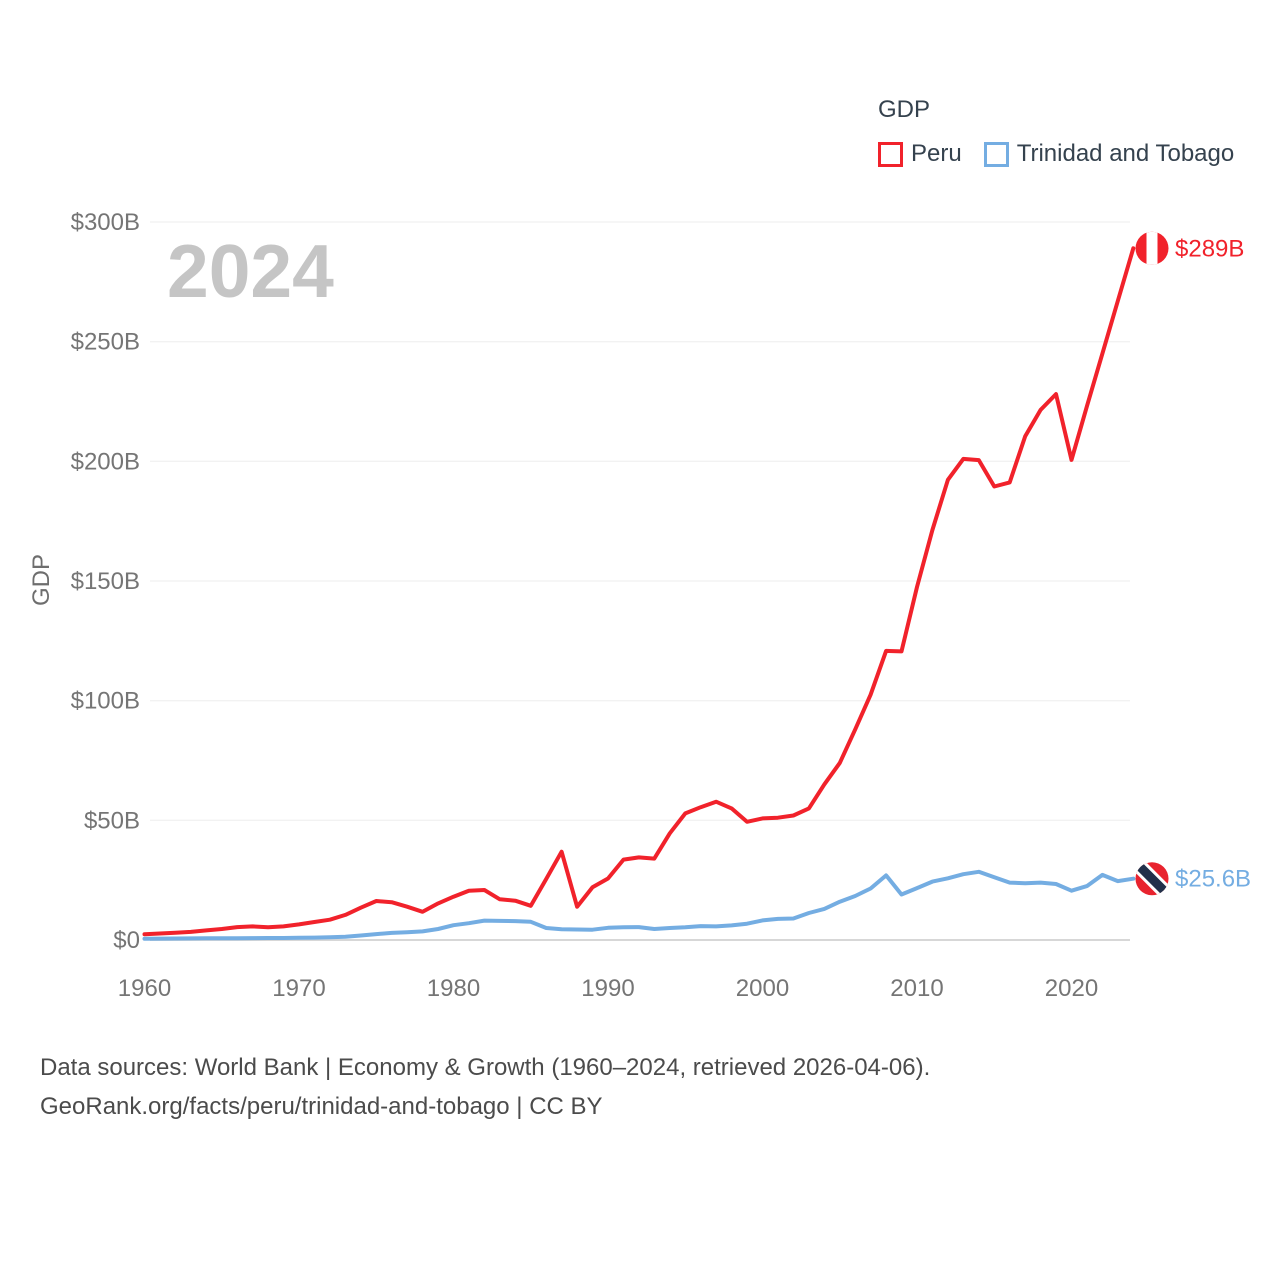  I want to click on x-tick-label: 2010, so click(916, 988).